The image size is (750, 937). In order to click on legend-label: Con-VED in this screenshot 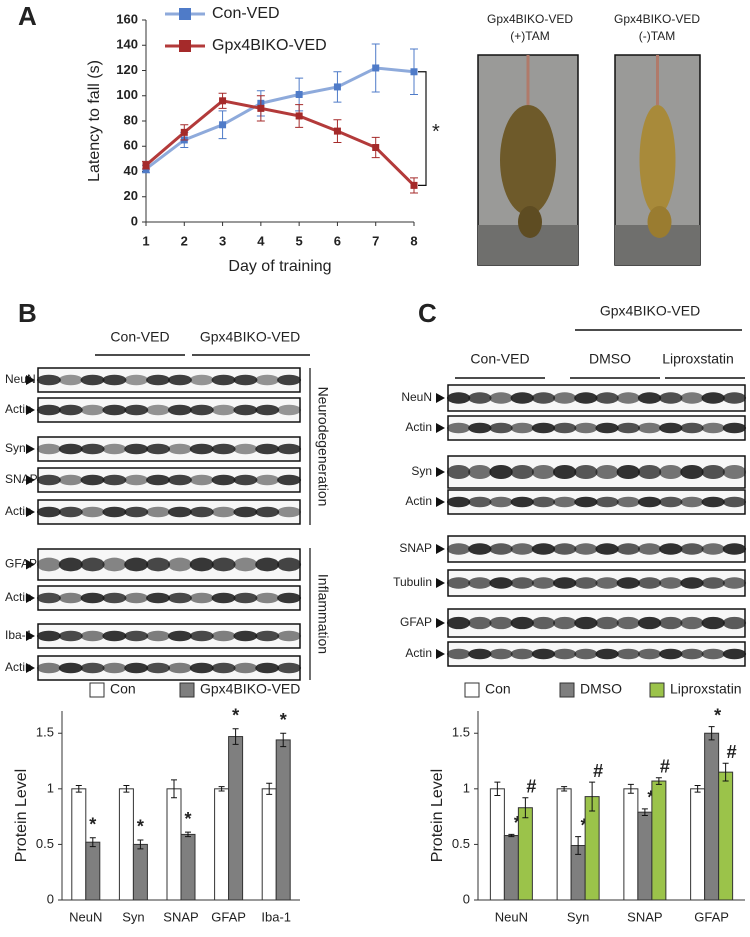, I will do `click(246, 13)`.